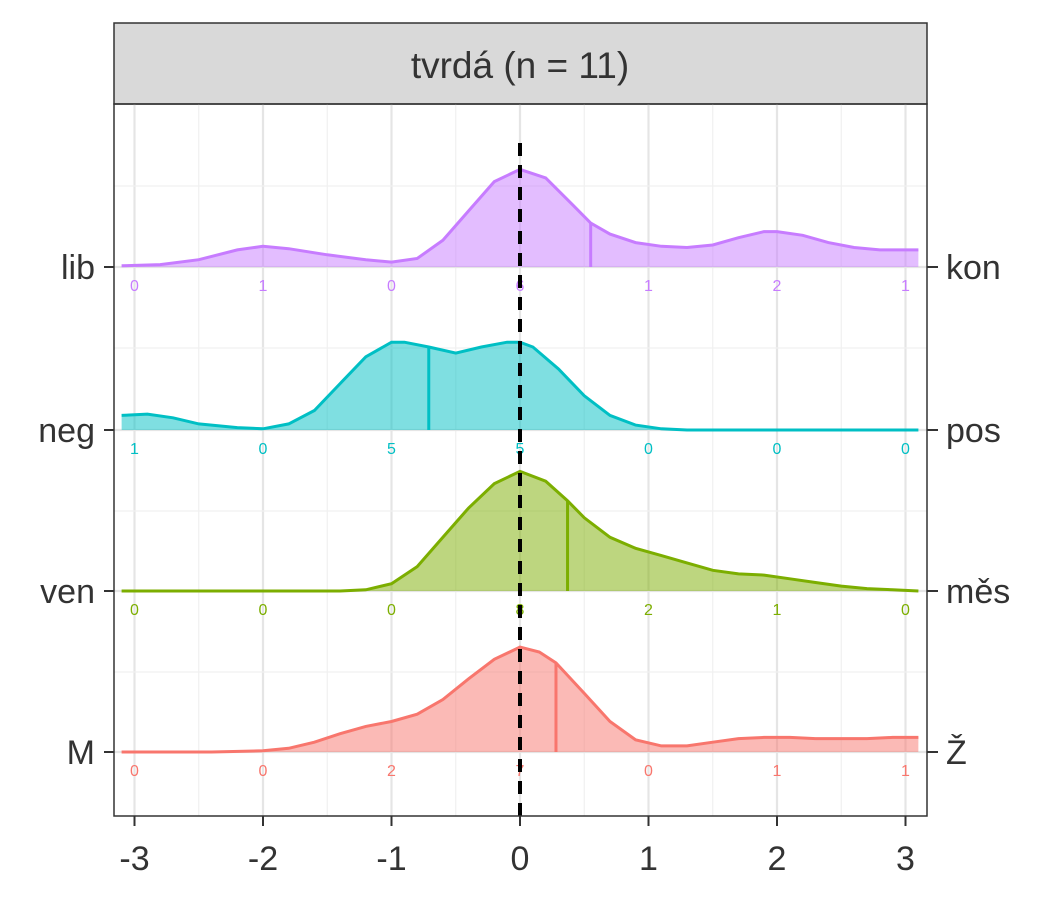  I want to click on density-area, so click(520, 531).